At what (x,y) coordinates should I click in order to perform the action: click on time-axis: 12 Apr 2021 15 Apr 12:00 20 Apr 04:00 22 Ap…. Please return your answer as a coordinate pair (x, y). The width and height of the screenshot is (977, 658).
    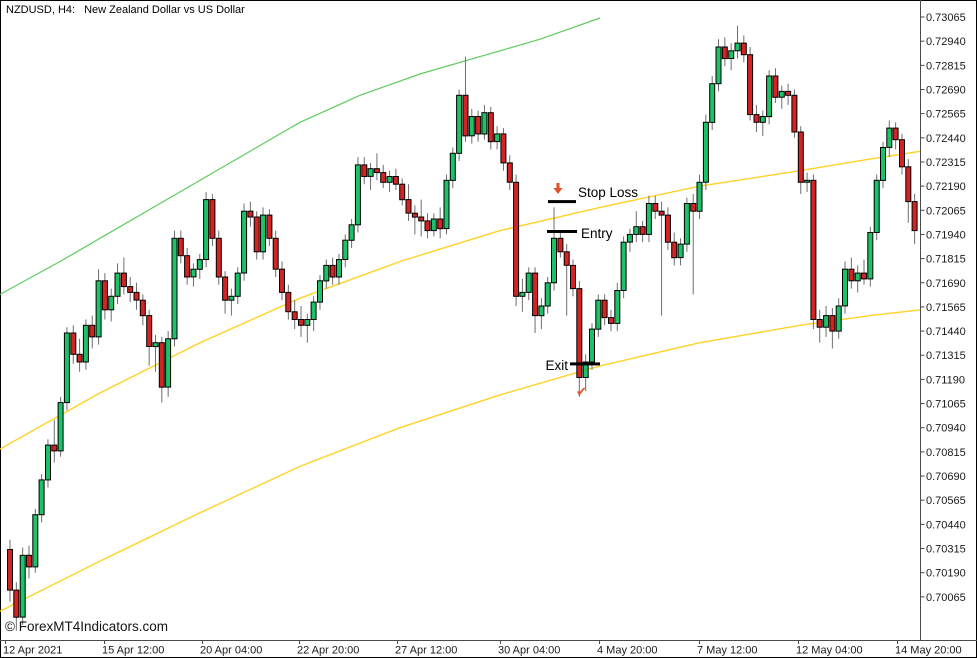
    Looking at the image, I should click on (482, 648).